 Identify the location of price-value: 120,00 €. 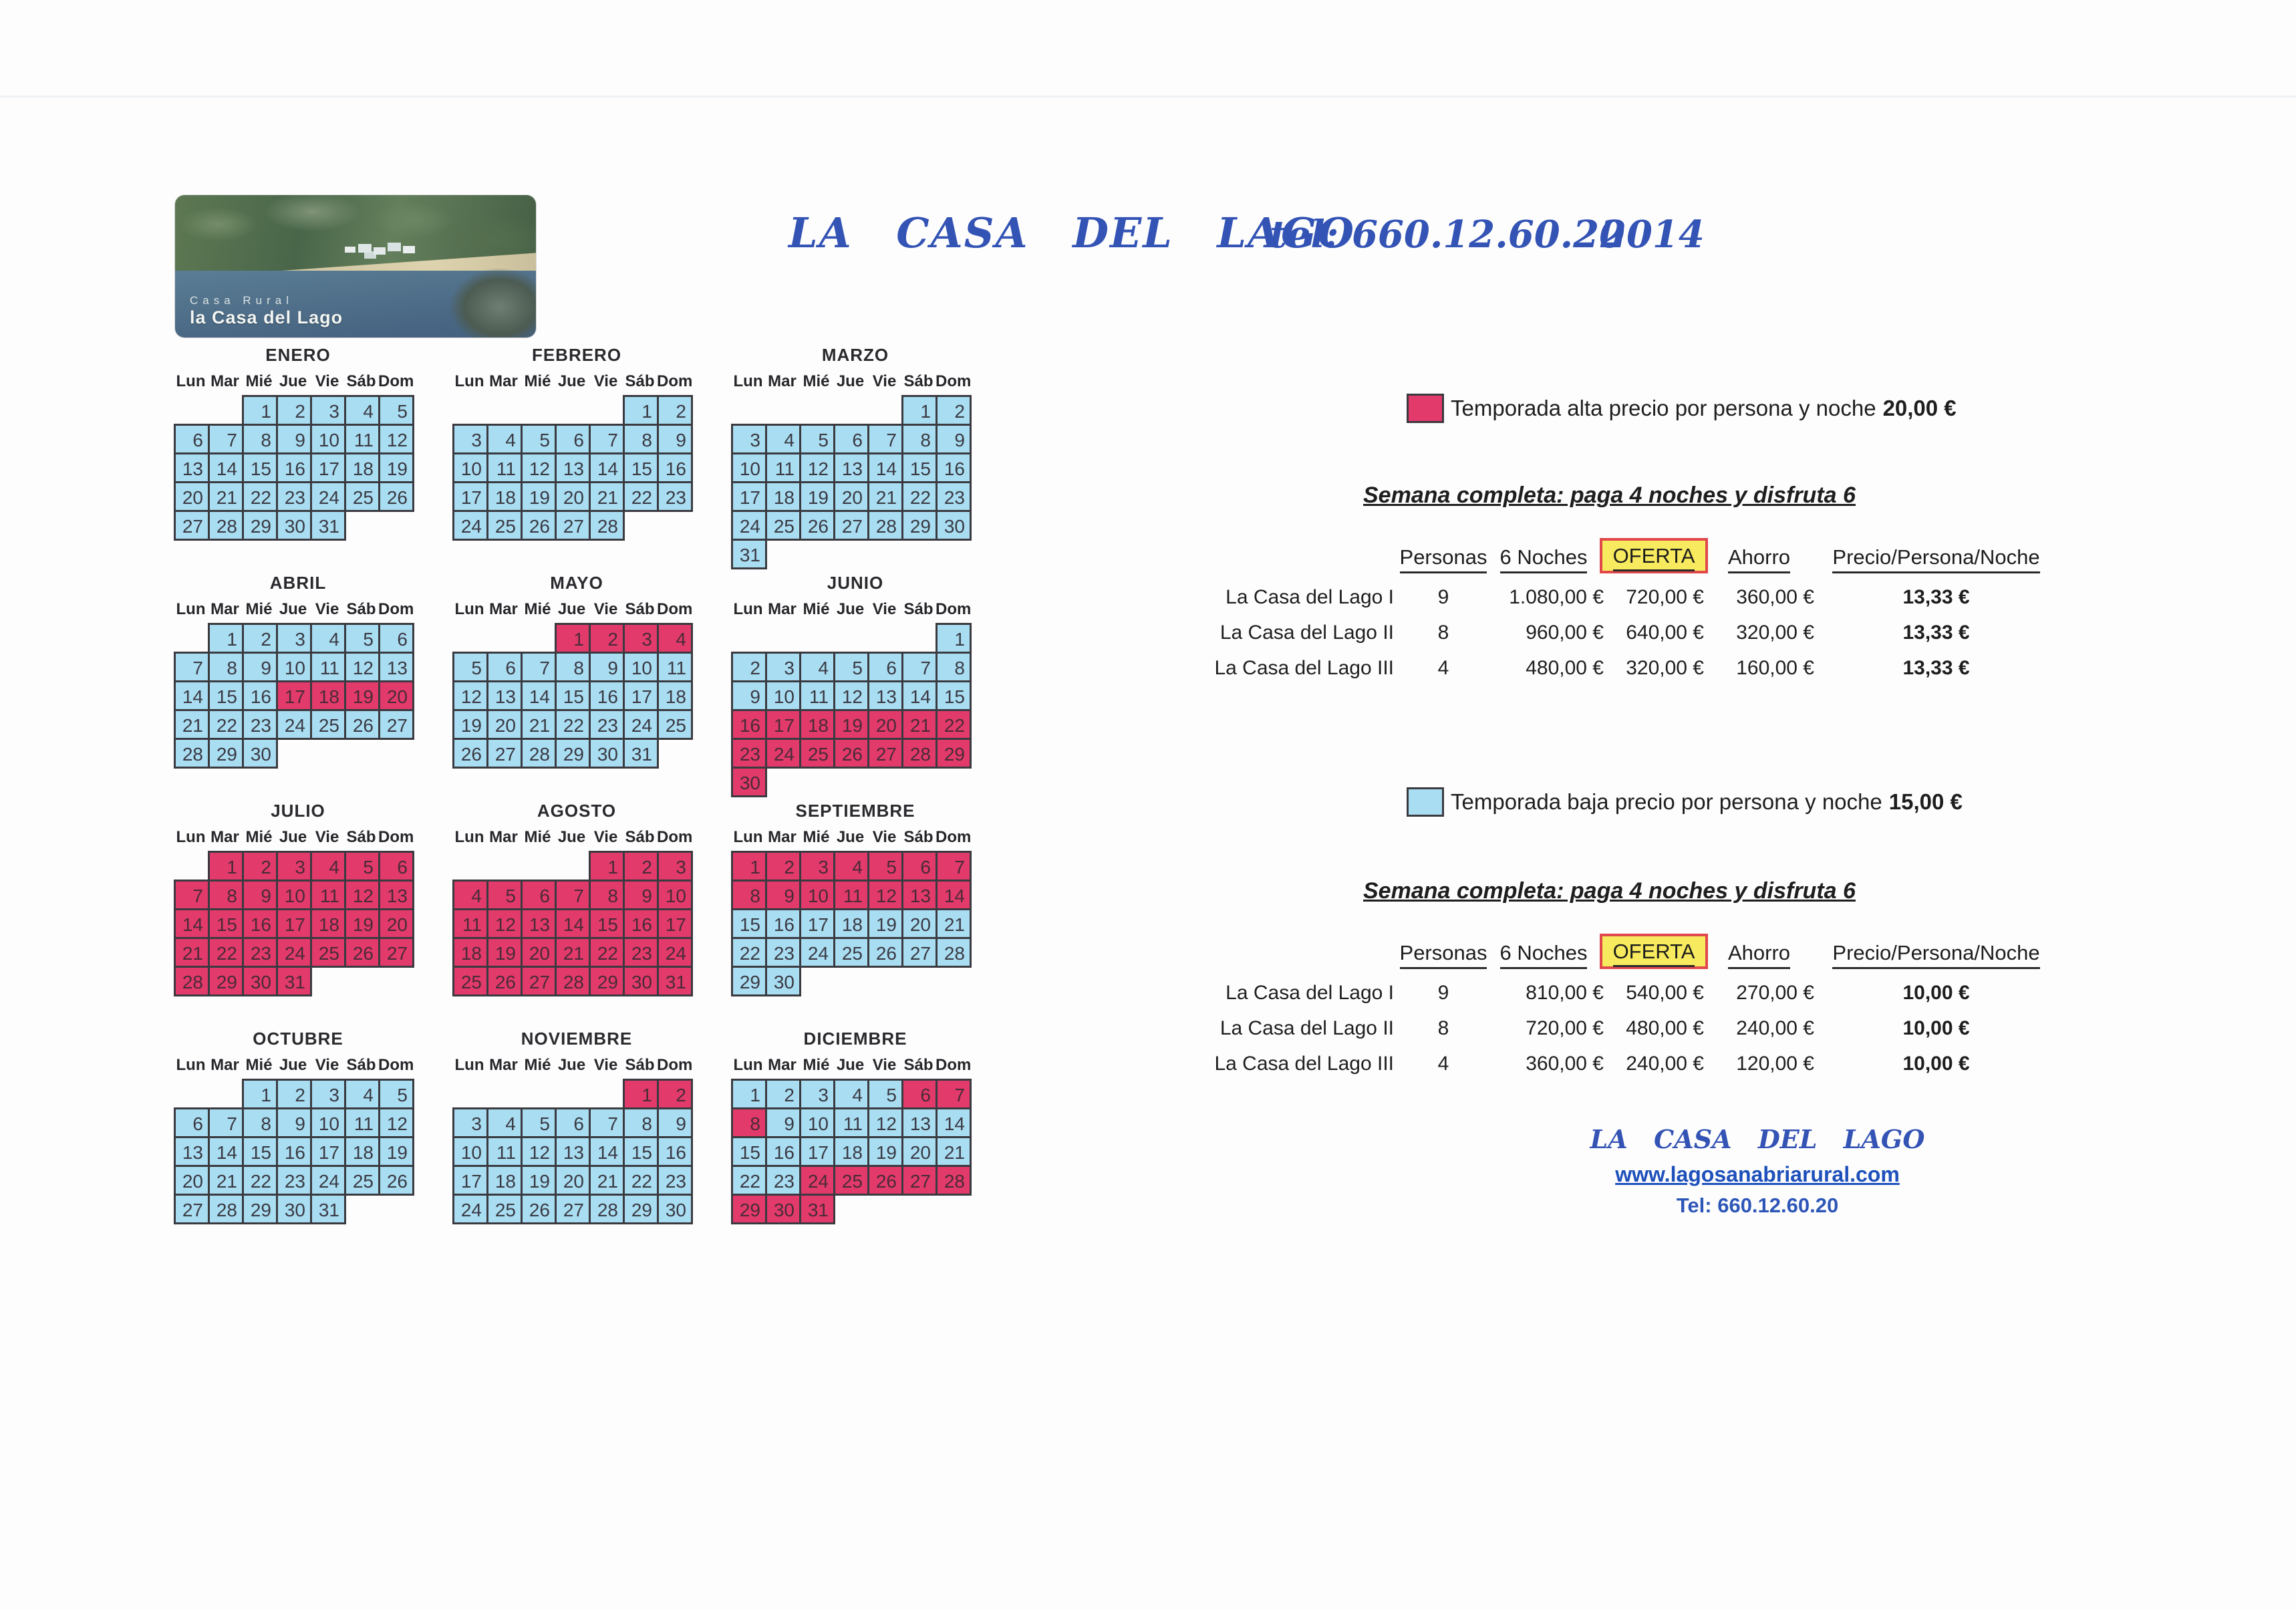
(1775, 1064).